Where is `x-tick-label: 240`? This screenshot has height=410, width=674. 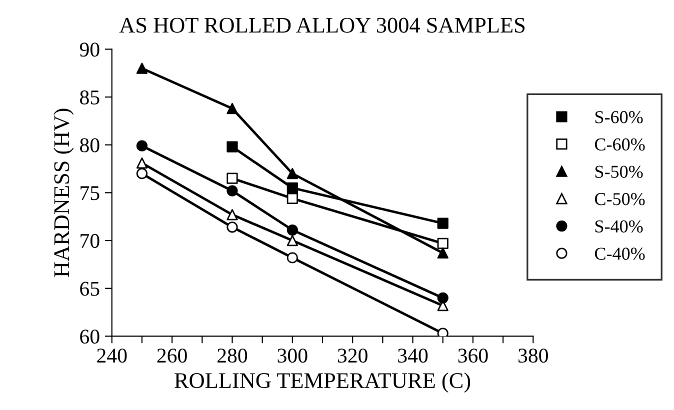 x-tick-label: 240 is located at coordinates (112, 355).